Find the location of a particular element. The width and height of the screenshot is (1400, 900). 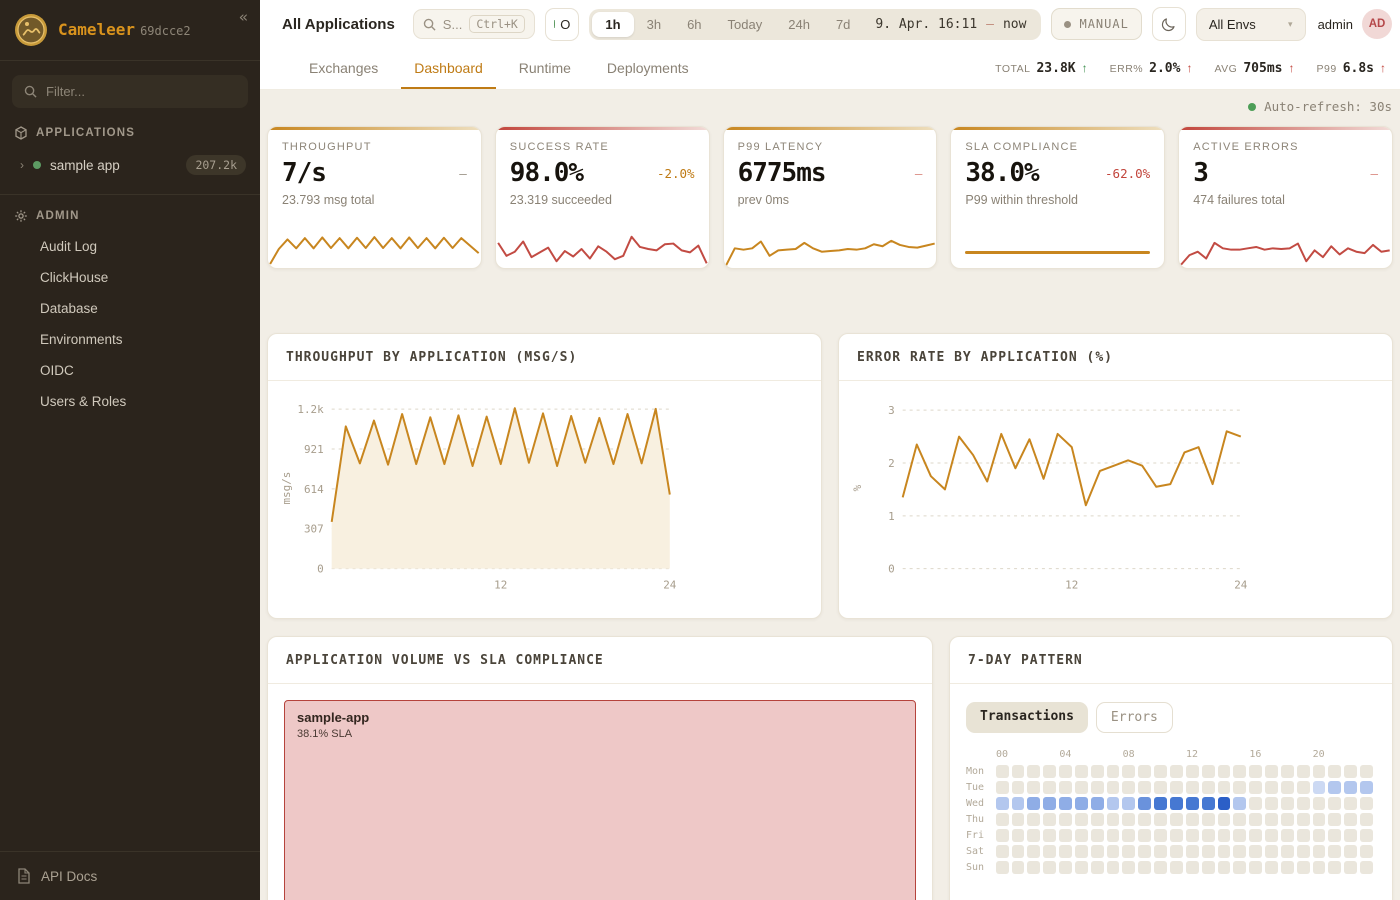

kpi-card-p99-latency: P99 LATENCY 6775ms – prev 0ms is located at coordinates (830, 197).